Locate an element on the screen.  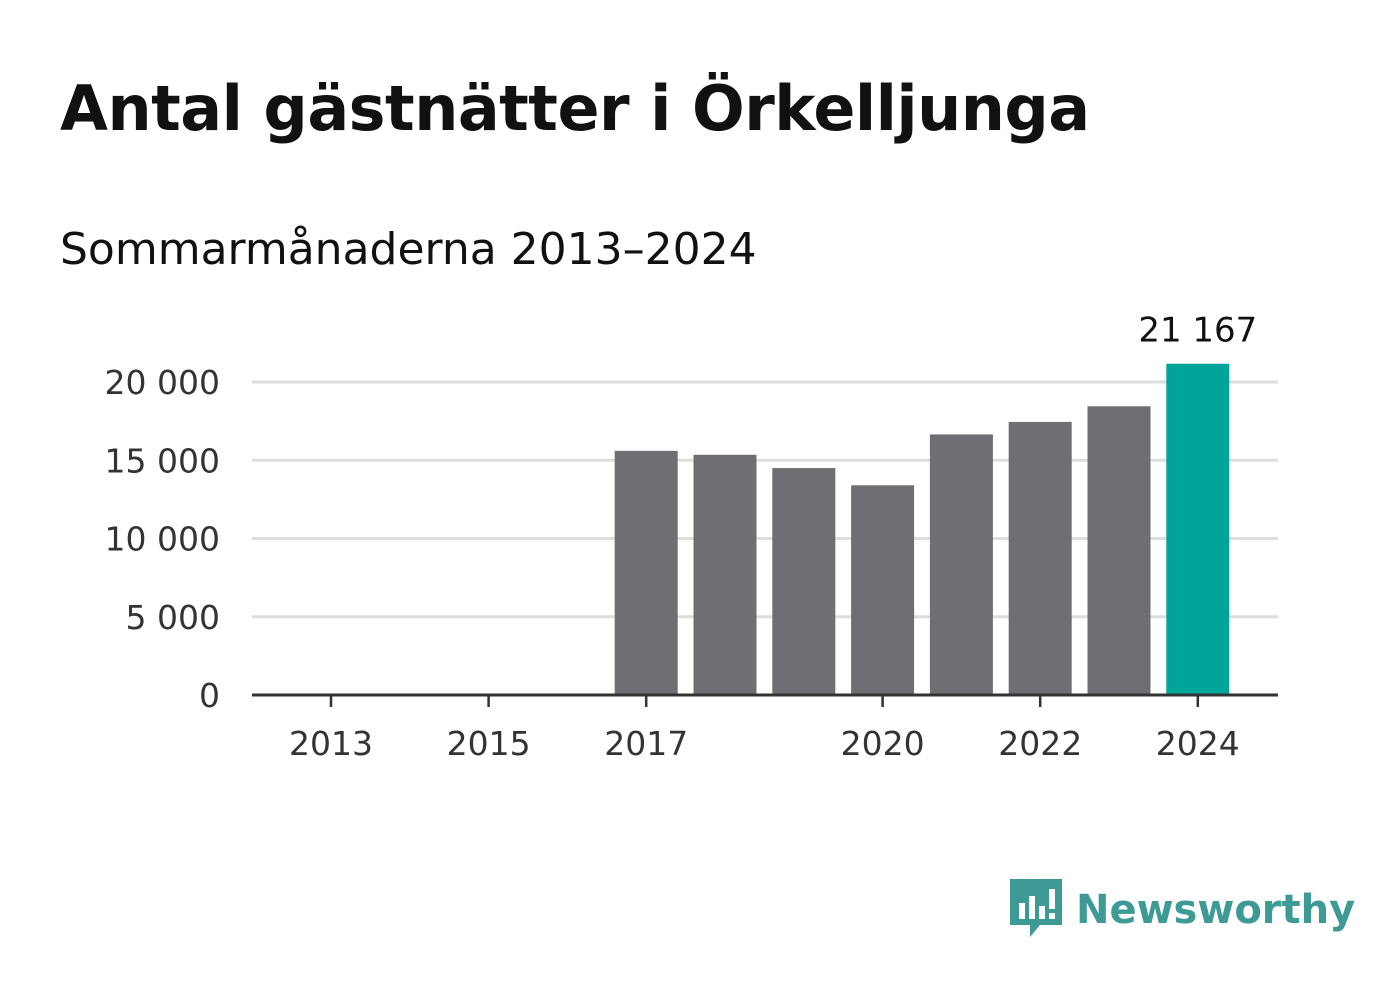
value-labels: 21 167 is located at coordinates (1197, 331).